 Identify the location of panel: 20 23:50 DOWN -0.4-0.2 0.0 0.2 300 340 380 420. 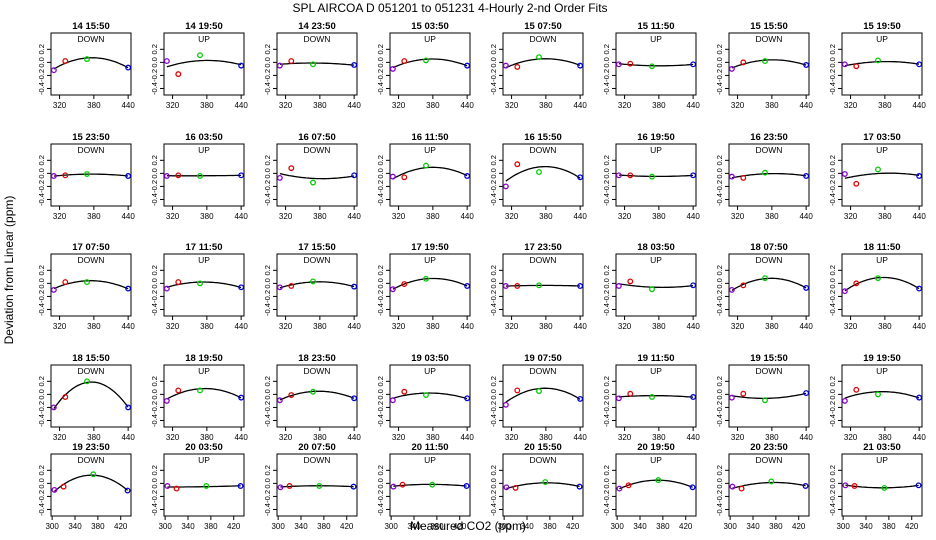
(762, 486).